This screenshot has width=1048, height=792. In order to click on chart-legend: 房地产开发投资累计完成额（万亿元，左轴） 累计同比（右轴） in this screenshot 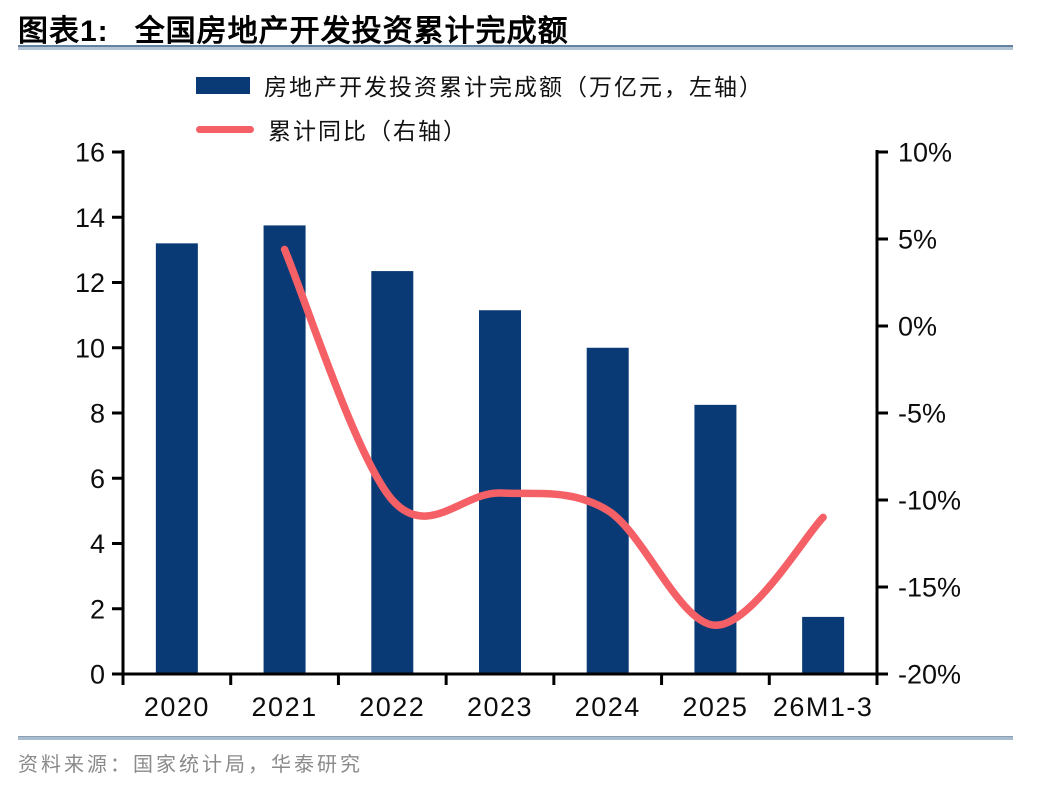, I will do `click(480, 107)`.